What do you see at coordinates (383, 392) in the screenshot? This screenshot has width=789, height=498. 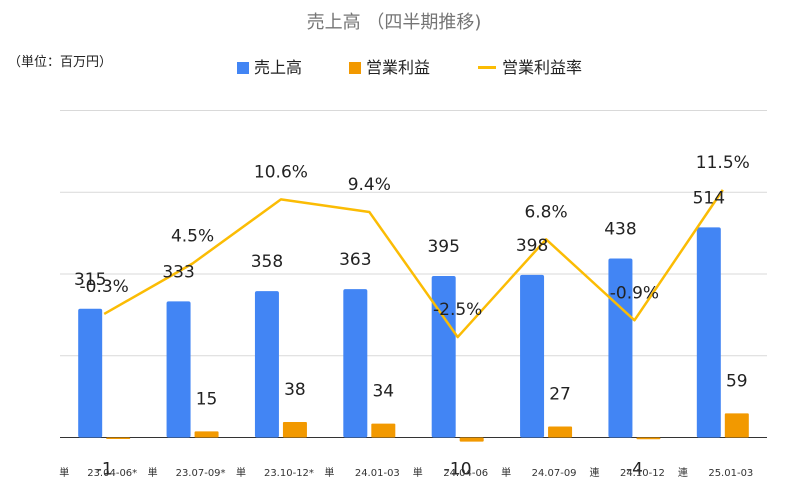 I see `op-profit-value-label: 34` at bounding box center [383, 392].